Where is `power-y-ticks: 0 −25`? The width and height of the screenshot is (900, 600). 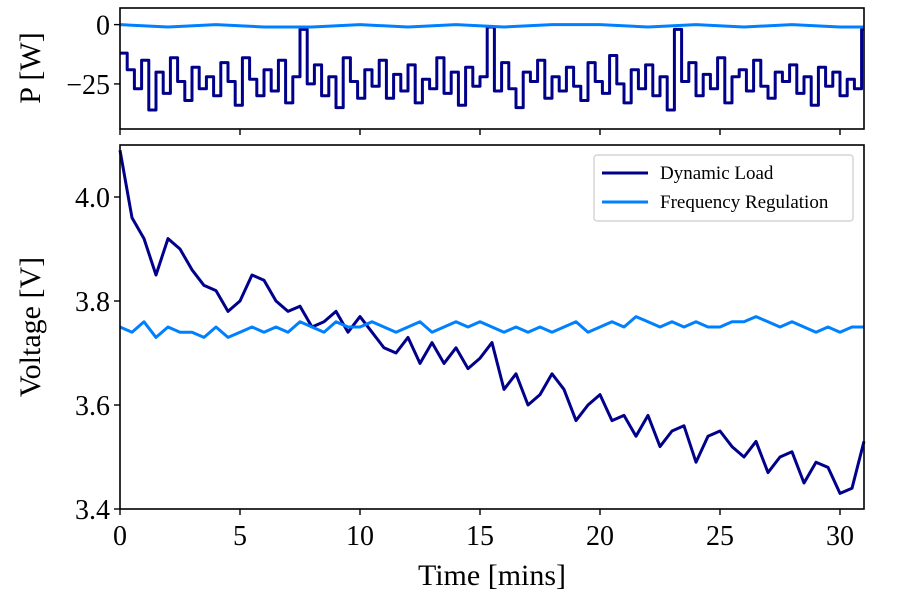
power-y-ticks: 0 −25 is located at coordinates (93, 56).